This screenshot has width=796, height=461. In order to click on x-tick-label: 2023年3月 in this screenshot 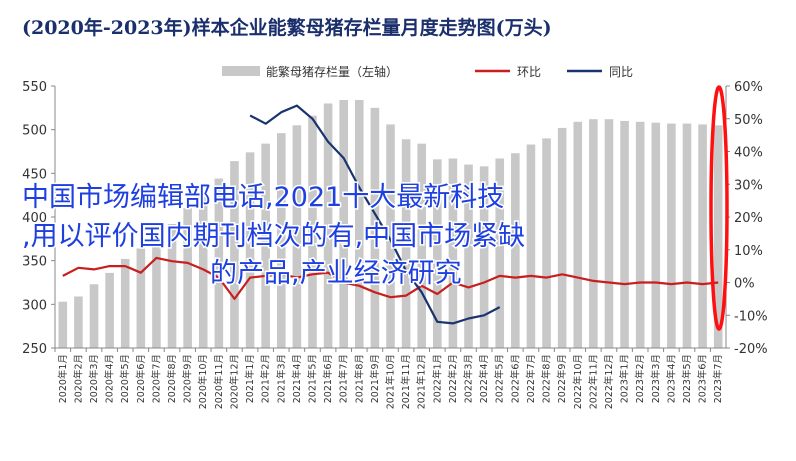, I will do `click(656, 378)`.